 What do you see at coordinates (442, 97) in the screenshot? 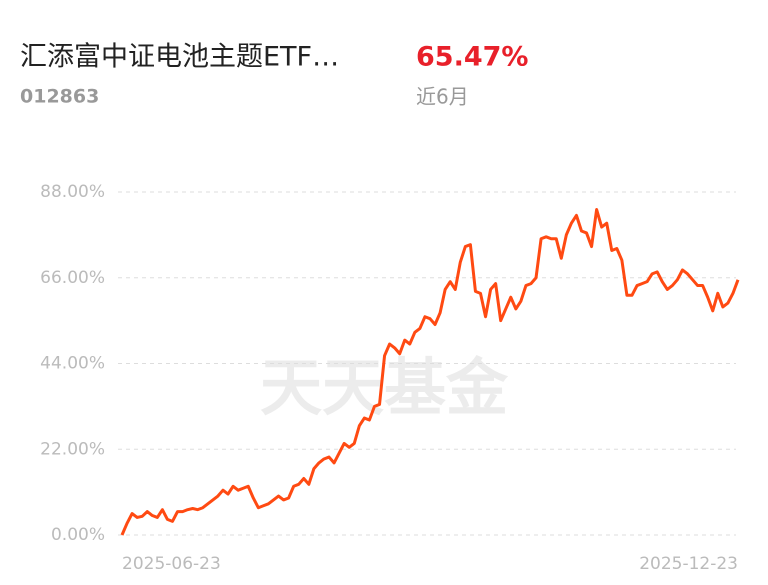
I see `period-label: 近6月` at bounding box center [442, 97].